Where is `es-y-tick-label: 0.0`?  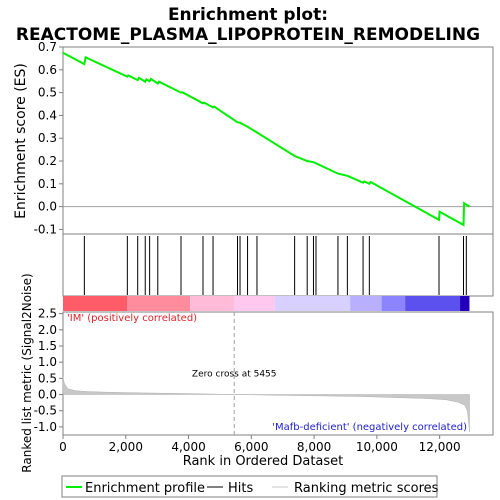
es-y-tick-label: 0.0 is located at coordinates (47, 207).